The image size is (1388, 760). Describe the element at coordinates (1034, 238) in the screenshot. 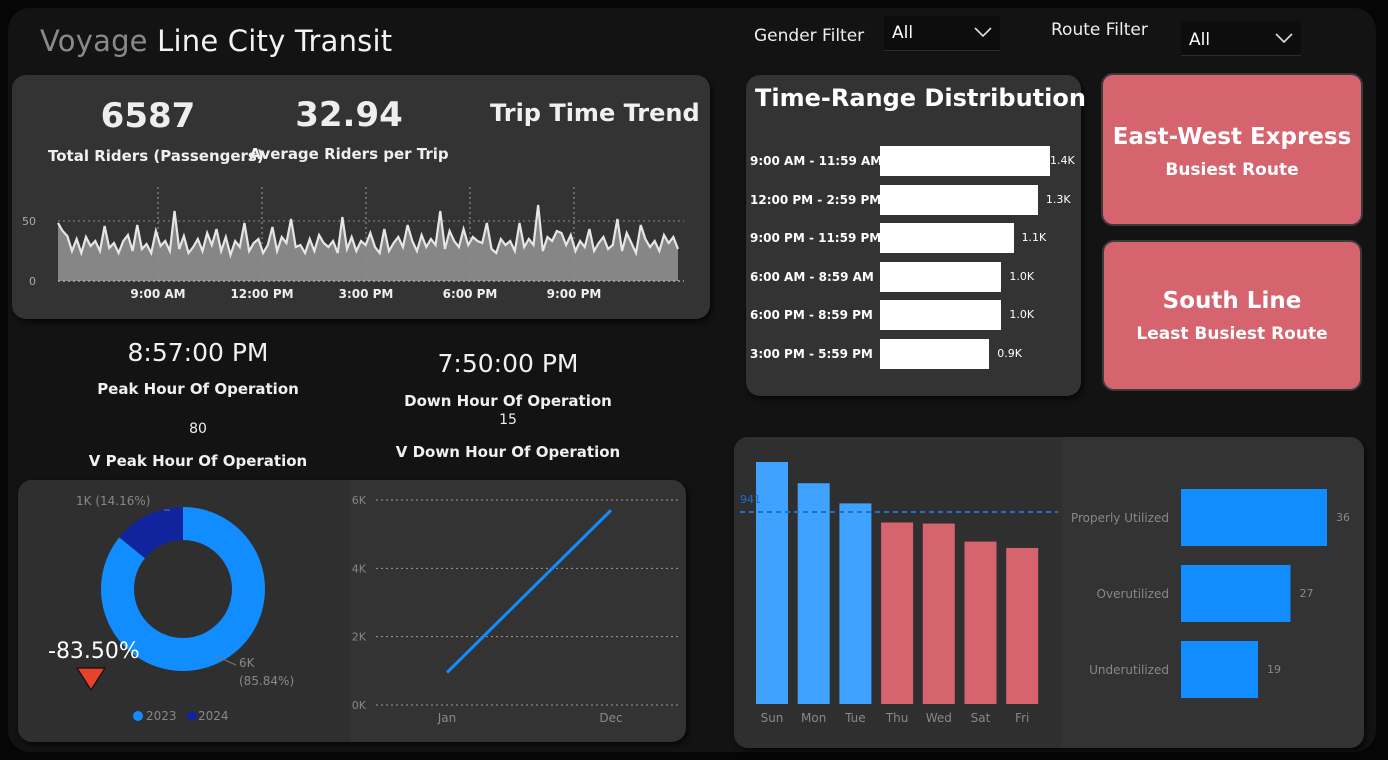

I see `time-range-value: 1.1K` at that location.